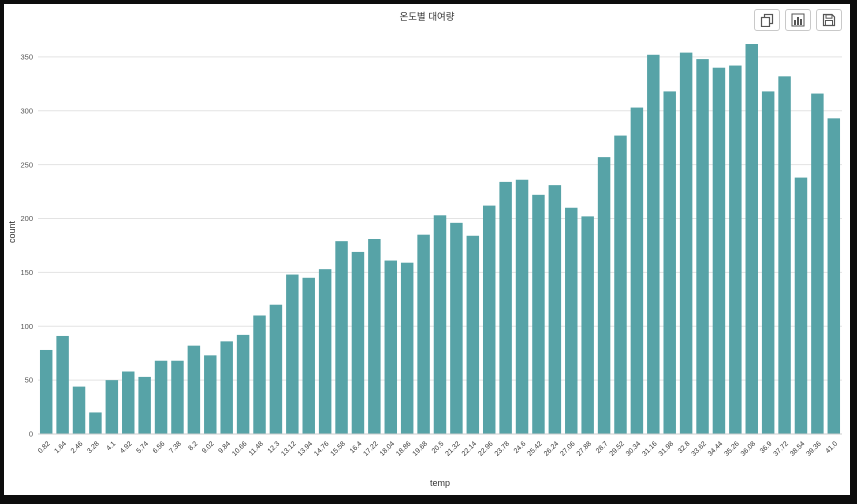 The height and width of the screenshot is (504, 857). I want to click on x-axis-label: temp, so click(440, 483).